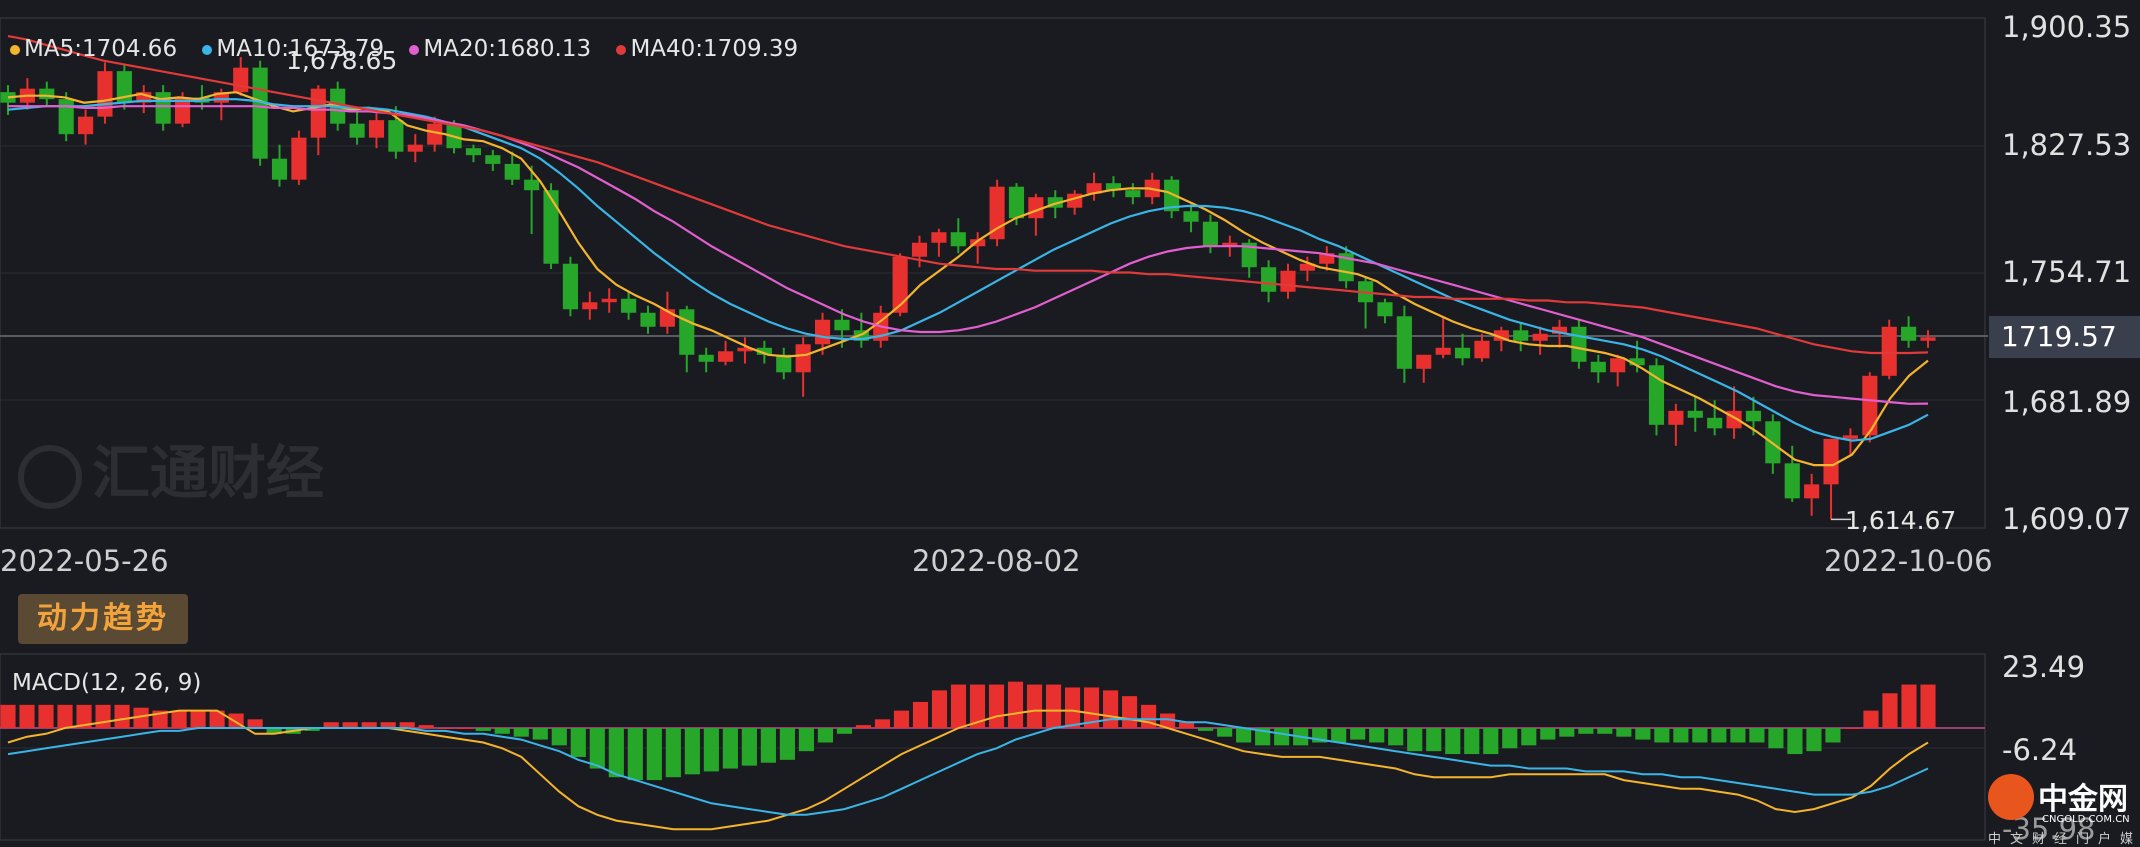 The image size is (2140, 847). I want to click on dea-line, so click(968, 767).